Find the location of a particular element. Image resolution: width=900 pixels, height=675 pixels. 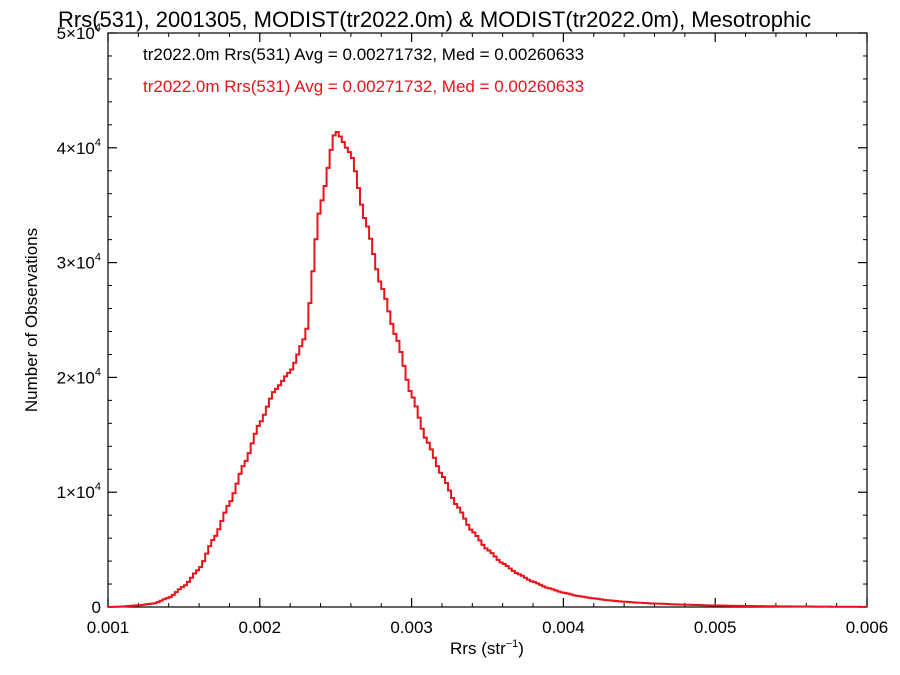

y-tick-label: 5×10⁴ is located at coordinates (79, 32).